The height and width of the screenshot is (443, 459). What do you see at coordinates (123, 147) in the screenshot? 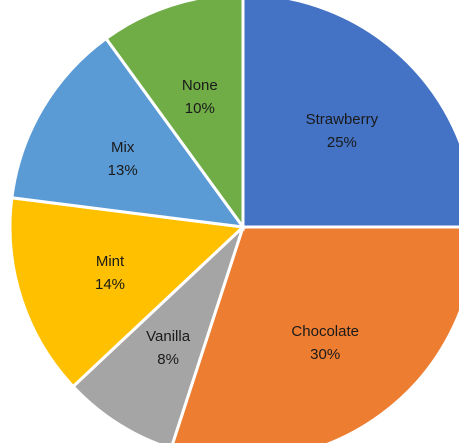
I see `slice-category-label: Mix` at bounding box center [123, 147].